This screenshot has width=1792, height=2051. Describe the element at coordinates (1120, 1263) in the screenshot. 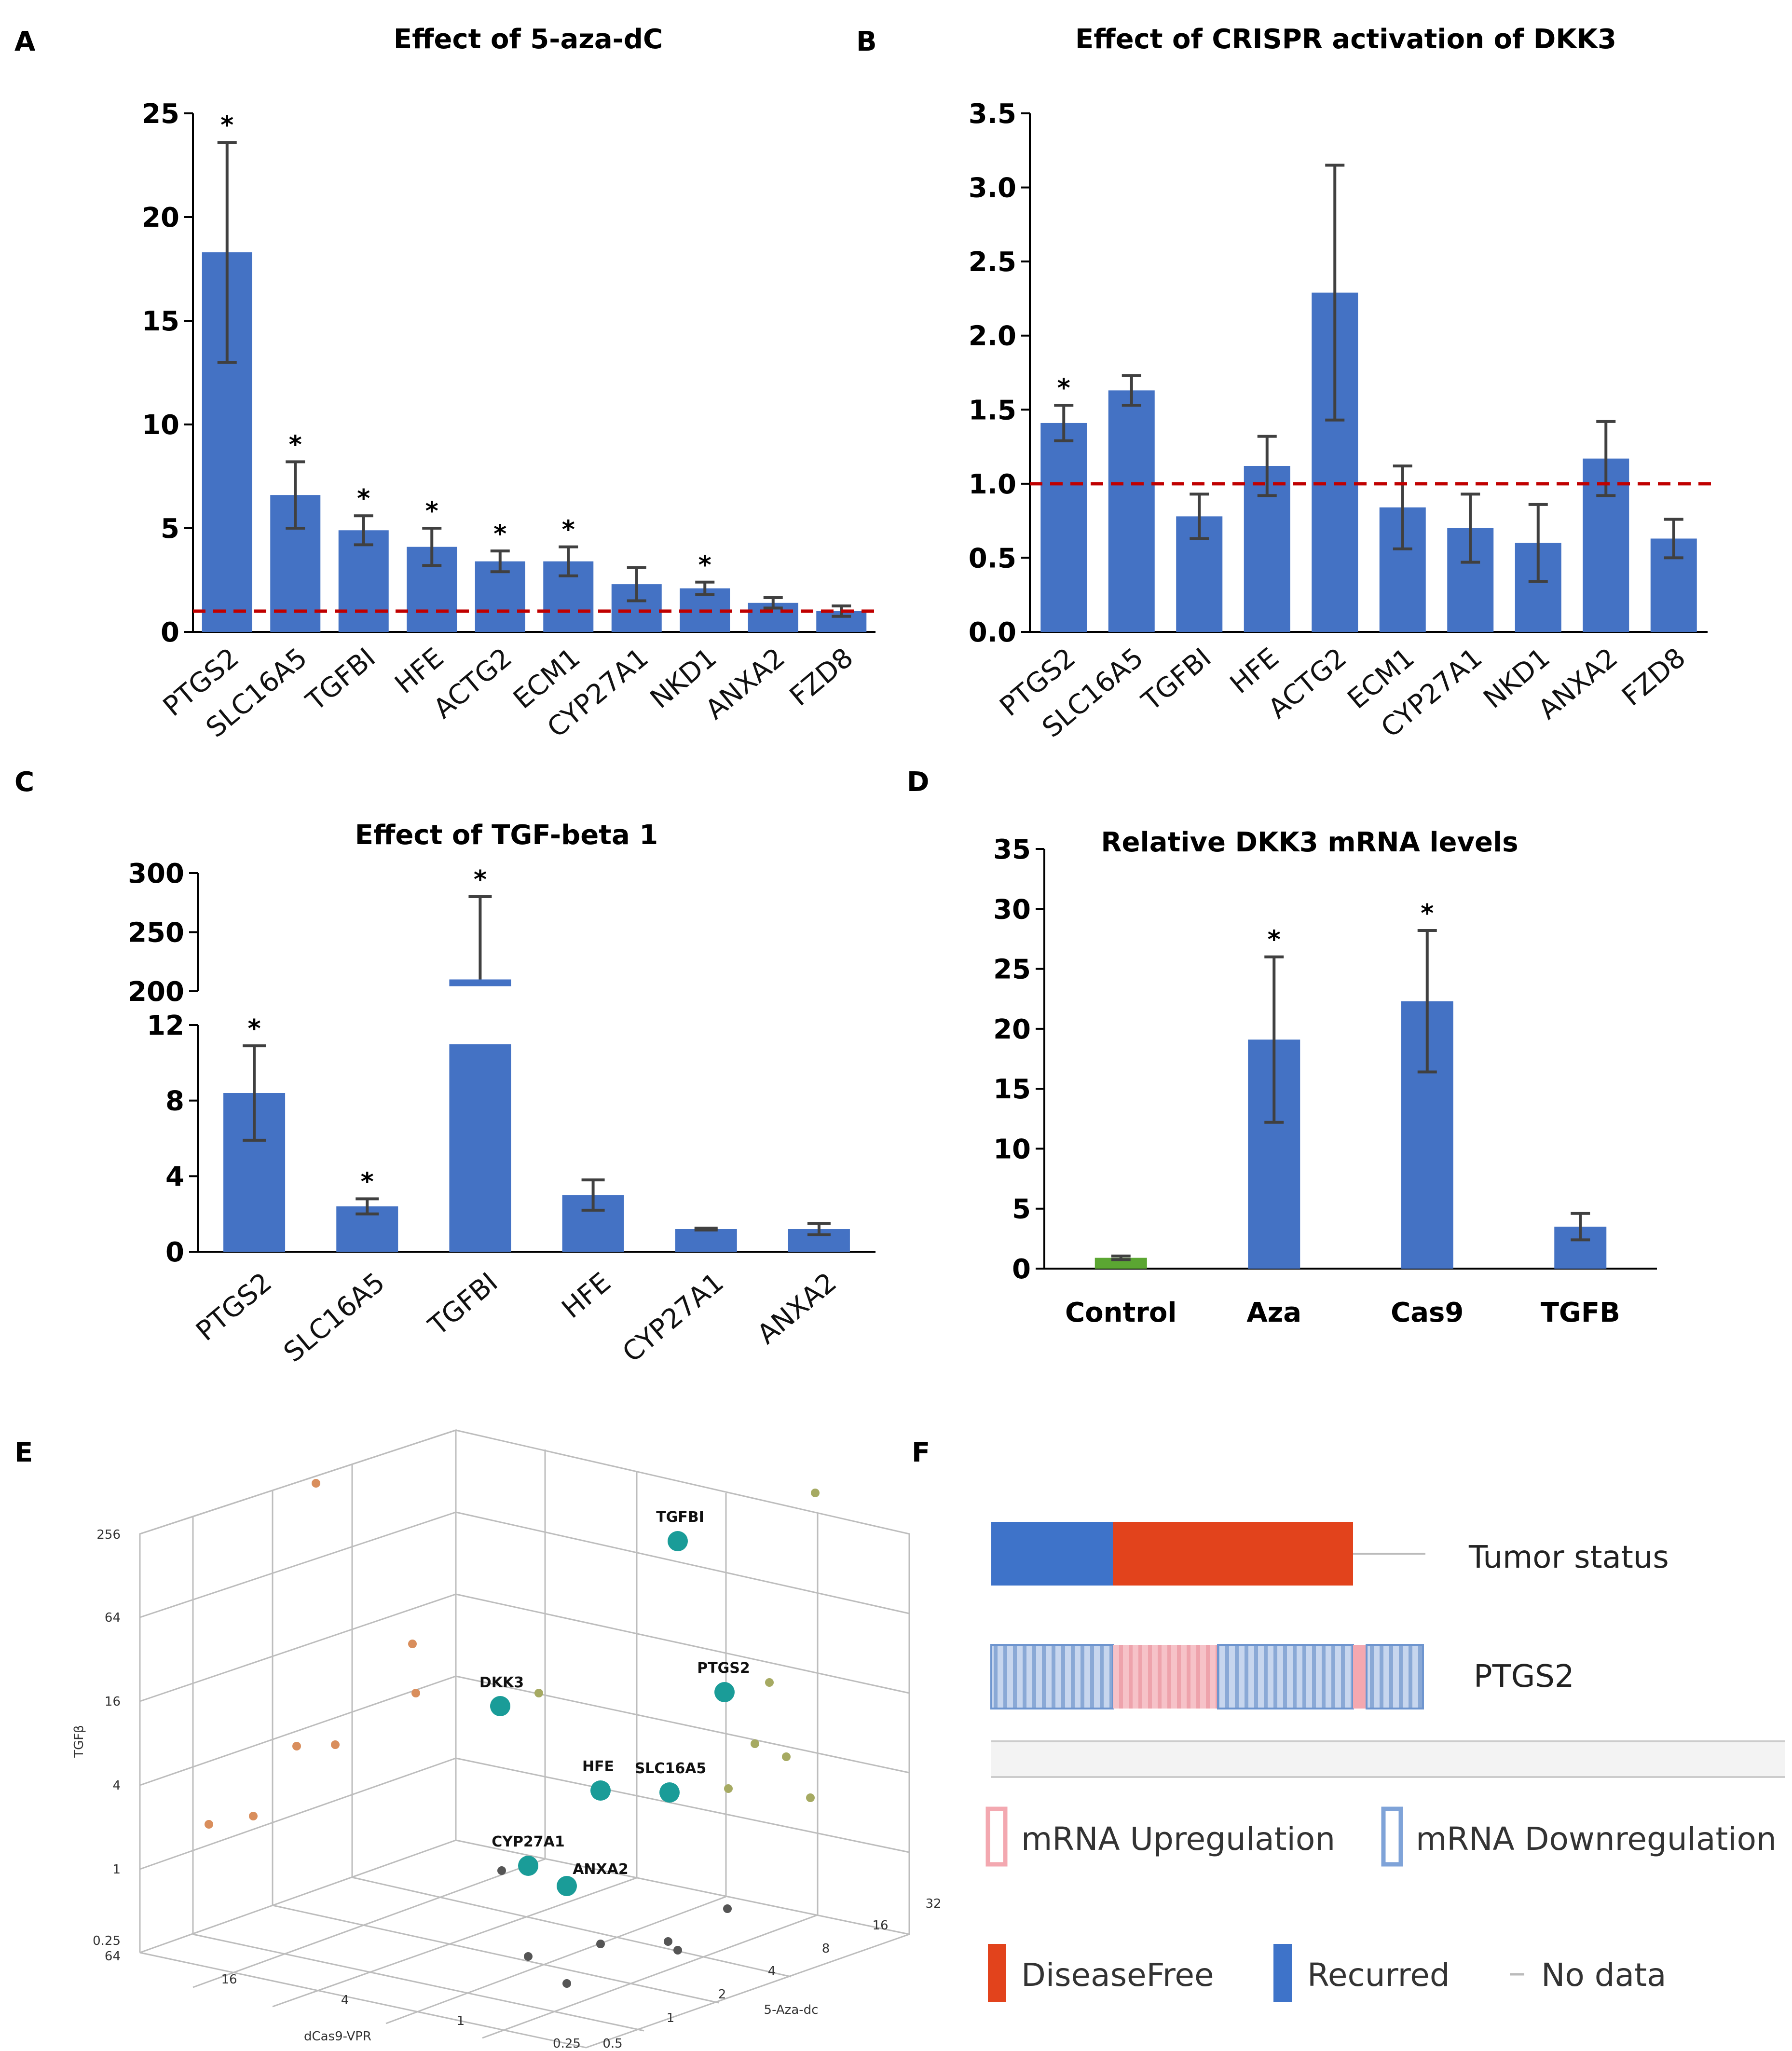

I see `bar-control` at that location.